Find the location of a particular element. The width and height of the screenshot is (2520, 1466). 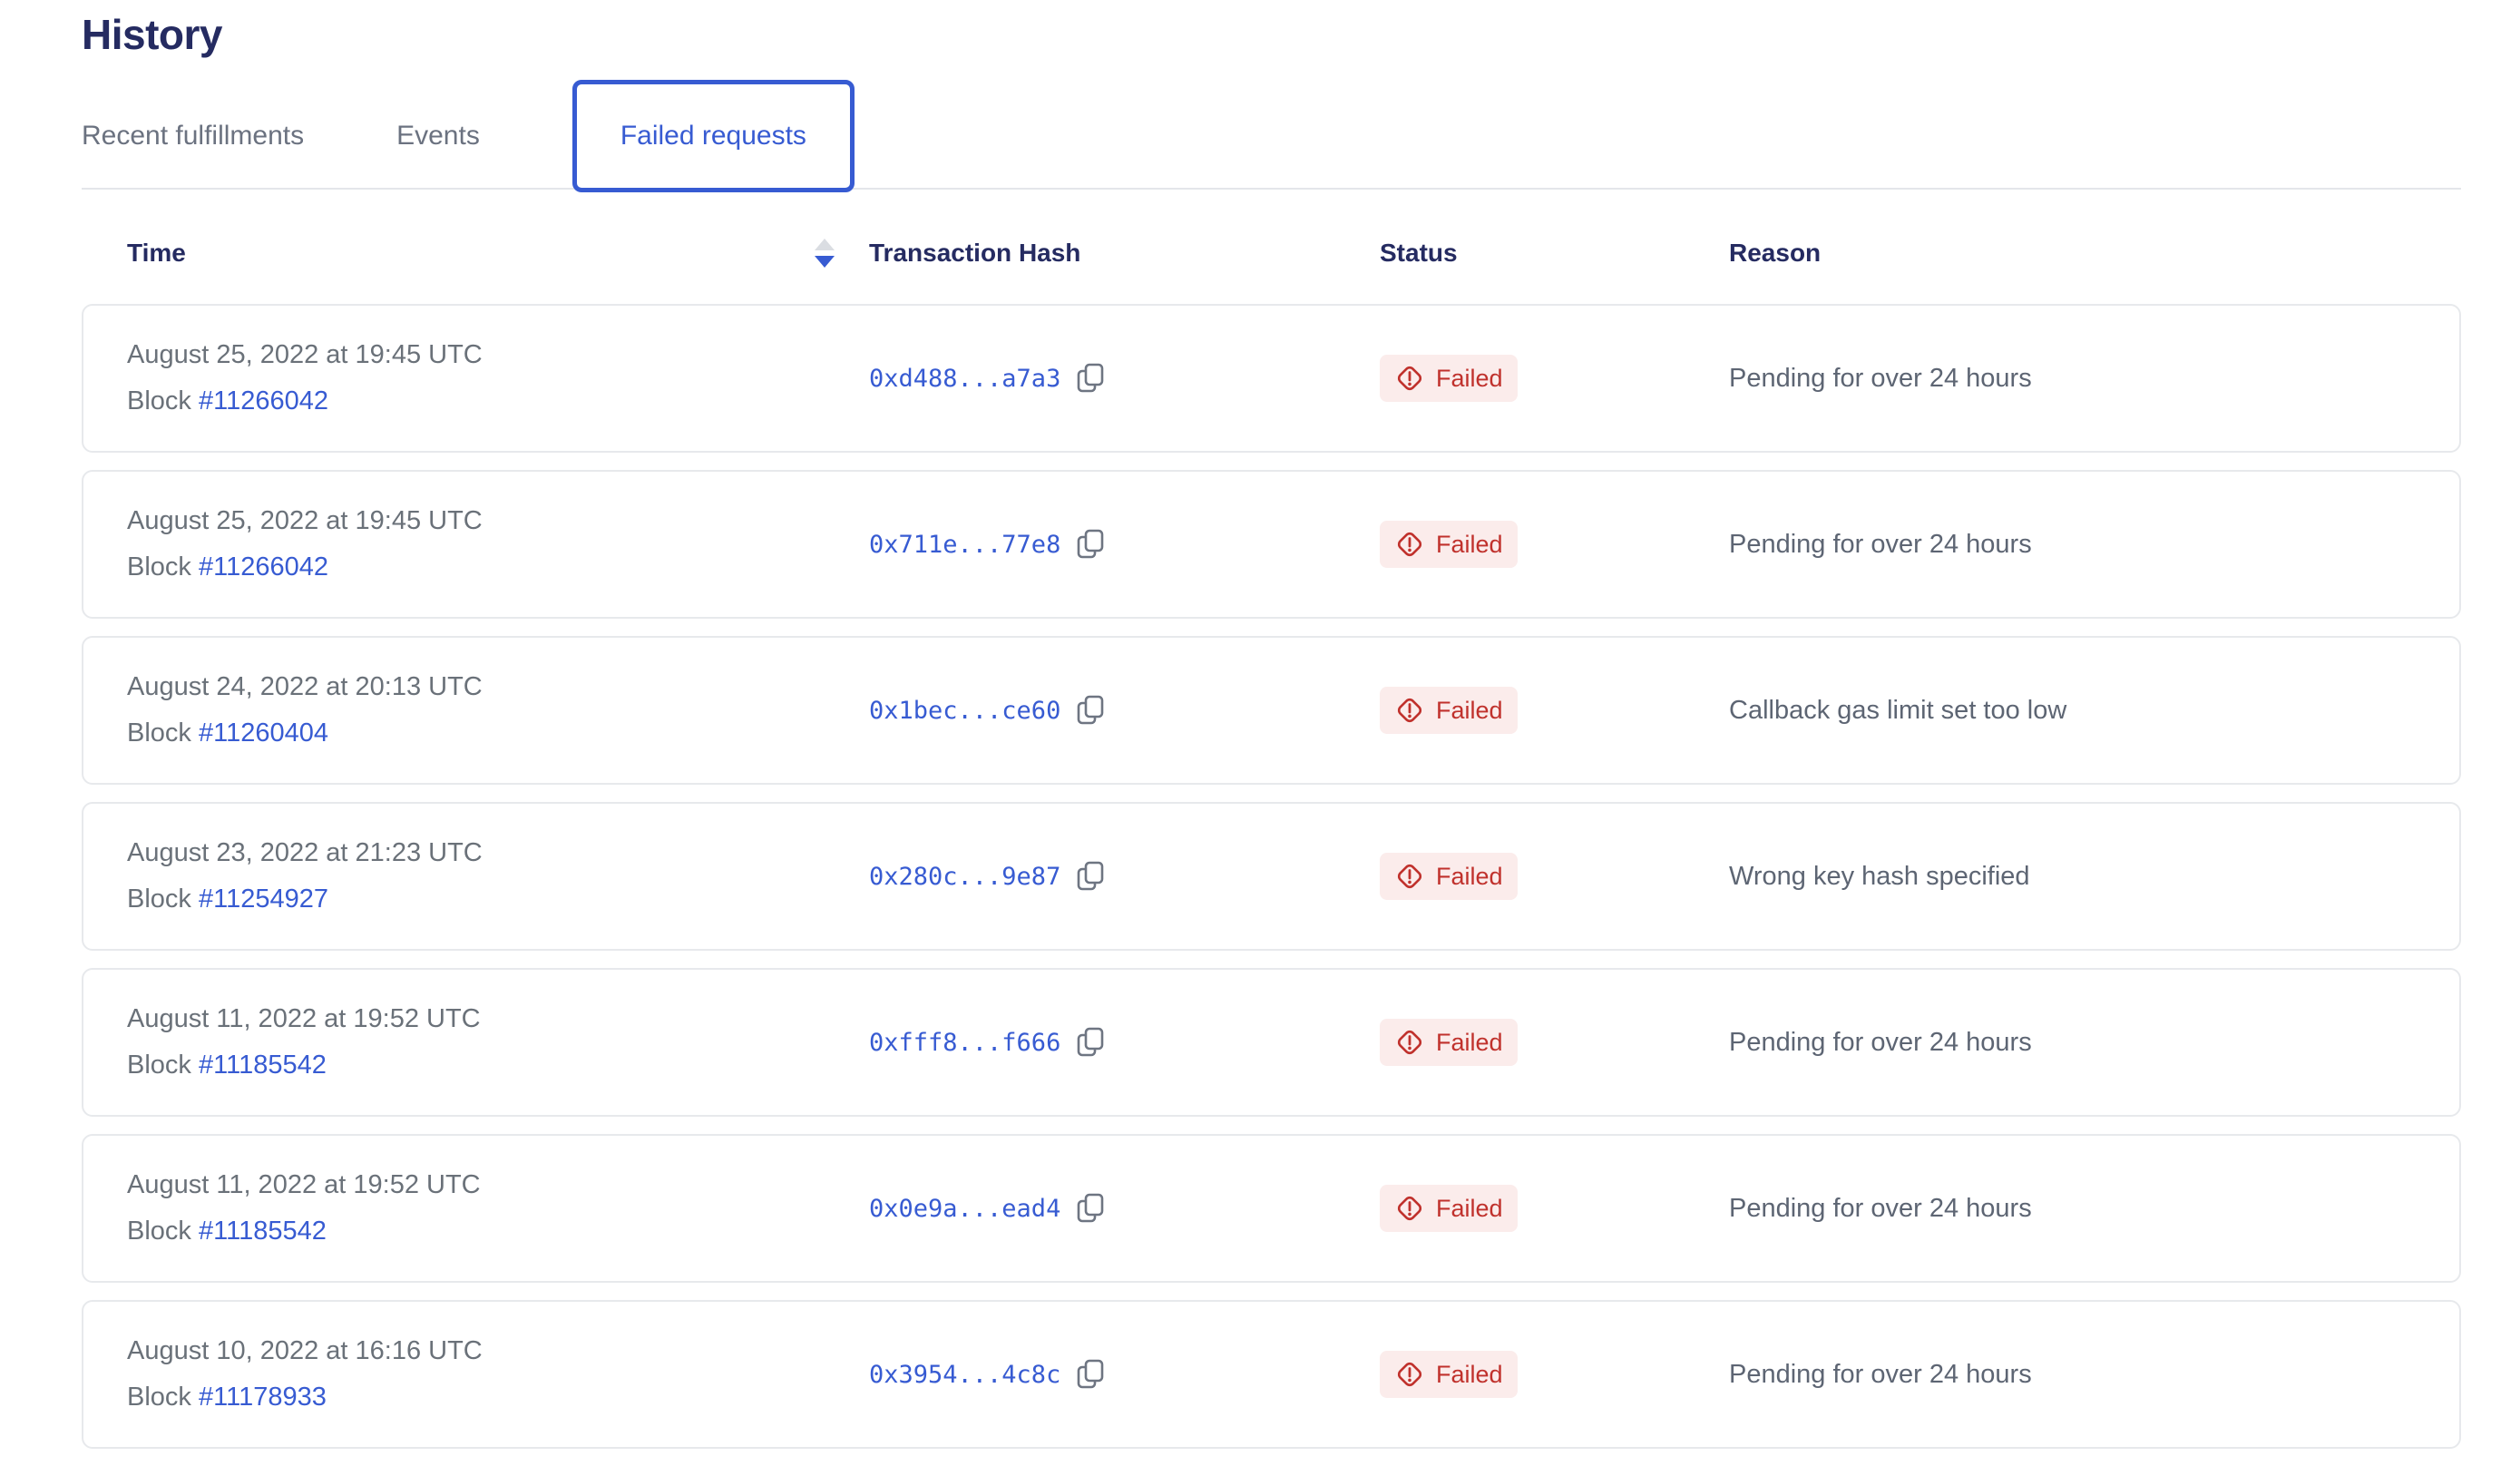

block-number-link: #11178933 is located at coordinates (262, 1398).